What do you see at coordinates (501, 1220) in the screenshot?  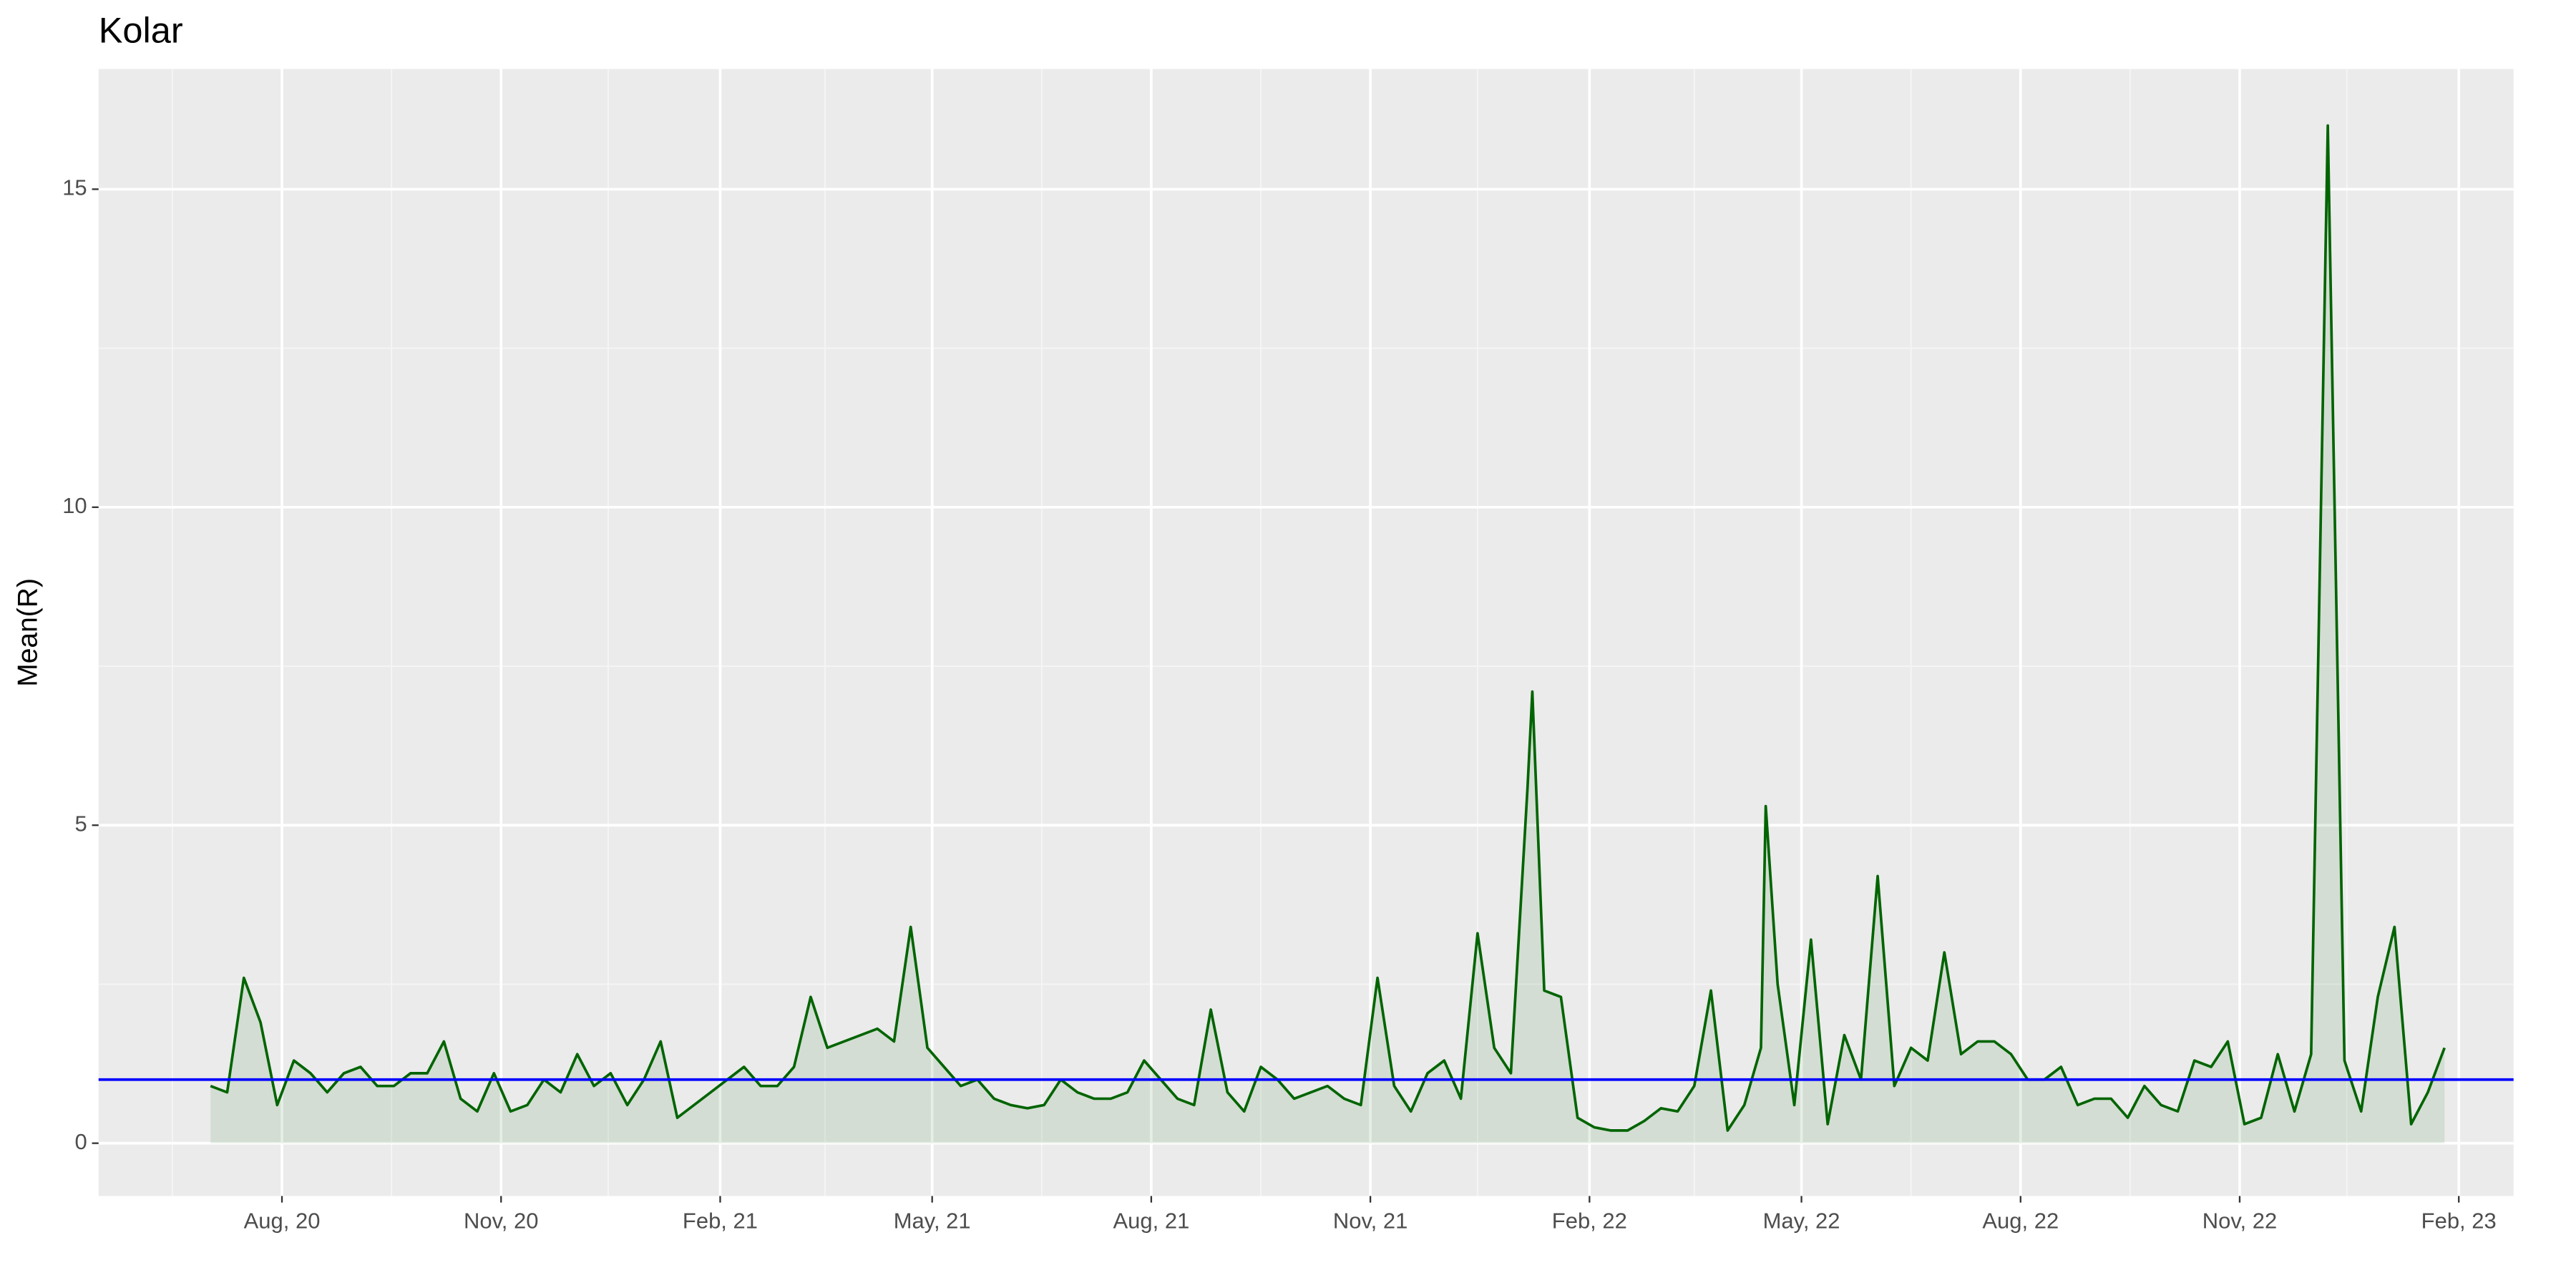 I see `x-tick-label: Nov, 20` at bounding box center [501, 1220].